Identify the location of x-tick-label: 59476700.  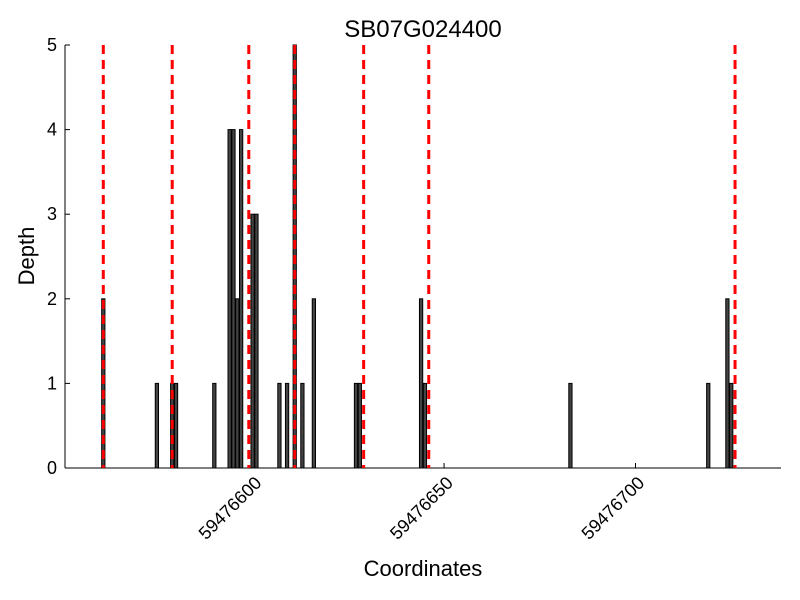
(613, 508).